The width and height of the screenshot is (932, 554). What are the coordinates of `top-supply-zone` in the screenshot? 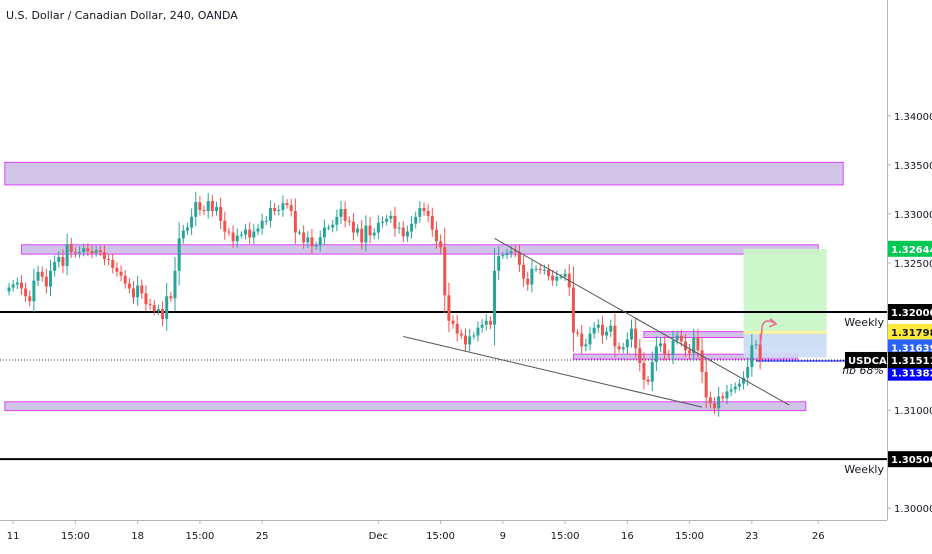 It's located at (424, 173).